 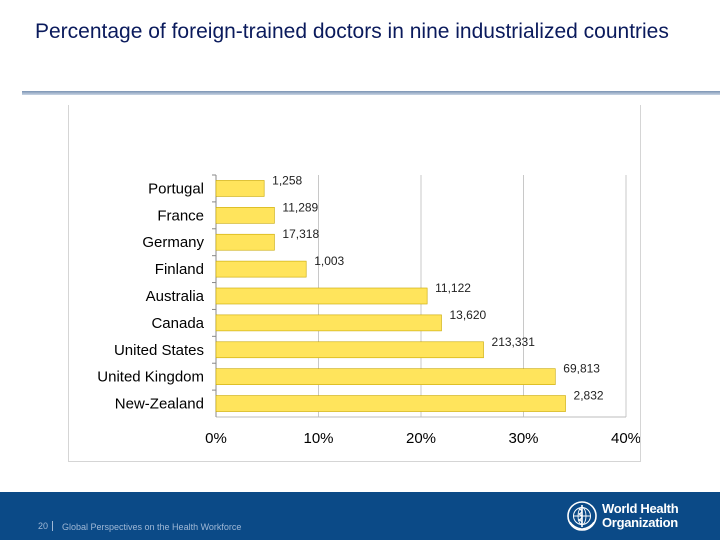 What do you see at coordinates (318, 438) in the screenshot?
I see `x-tick-label: 10%` at bounding box center [318, 438].